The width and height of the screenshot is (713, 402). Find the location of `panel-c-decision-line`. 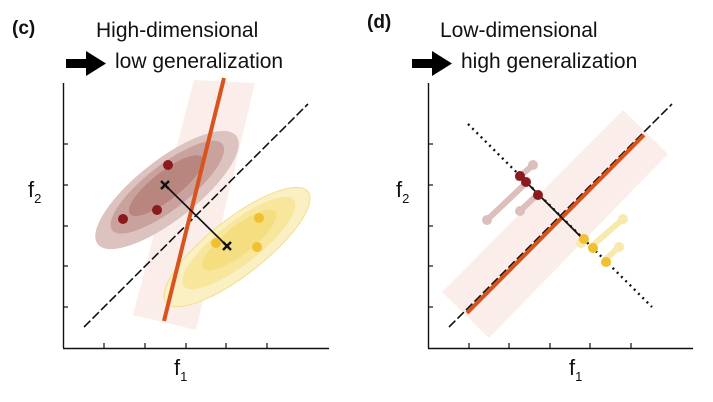

panel-c-decision-line is located at coordinates (194, 199).